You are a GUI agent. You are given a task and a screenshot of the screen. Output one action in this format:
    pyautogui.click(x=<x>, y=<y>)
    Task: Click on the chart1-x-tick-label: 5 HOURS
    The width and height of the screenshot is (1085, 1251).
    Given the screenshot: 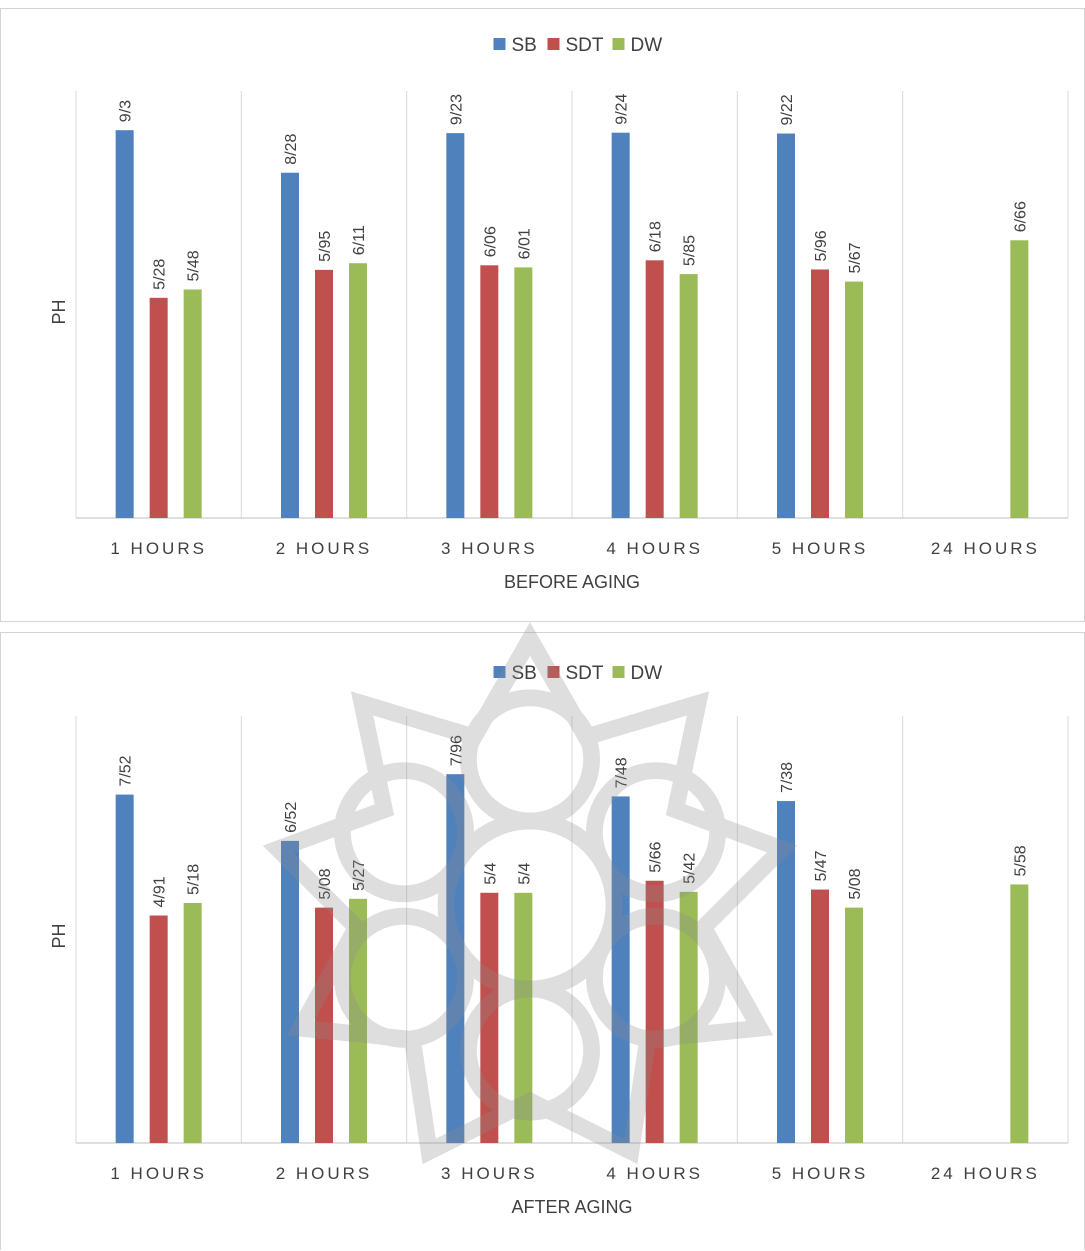 What is the action you would take?
    pyautogui.click(x=820, y=548)
    